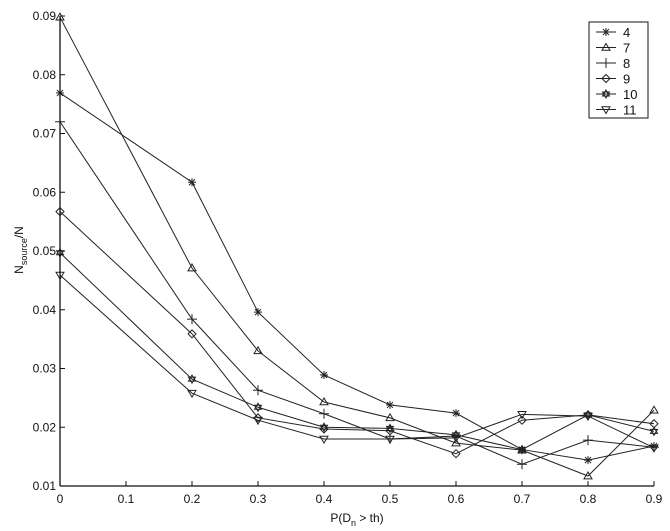 Image resolution: width=670 pixels, height=531 pixels. I want to click on y-axis-label: Nsource/N, so click(20, 250).